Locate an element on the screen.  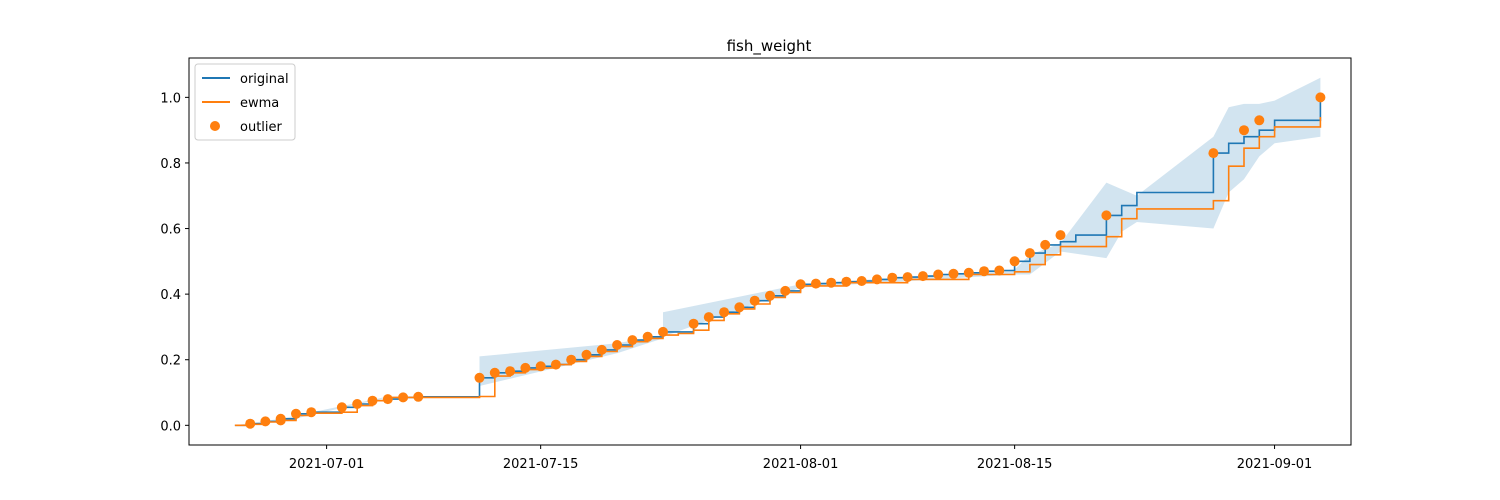
y-tick-label: 0.4 is located at coordinates (170, 295).